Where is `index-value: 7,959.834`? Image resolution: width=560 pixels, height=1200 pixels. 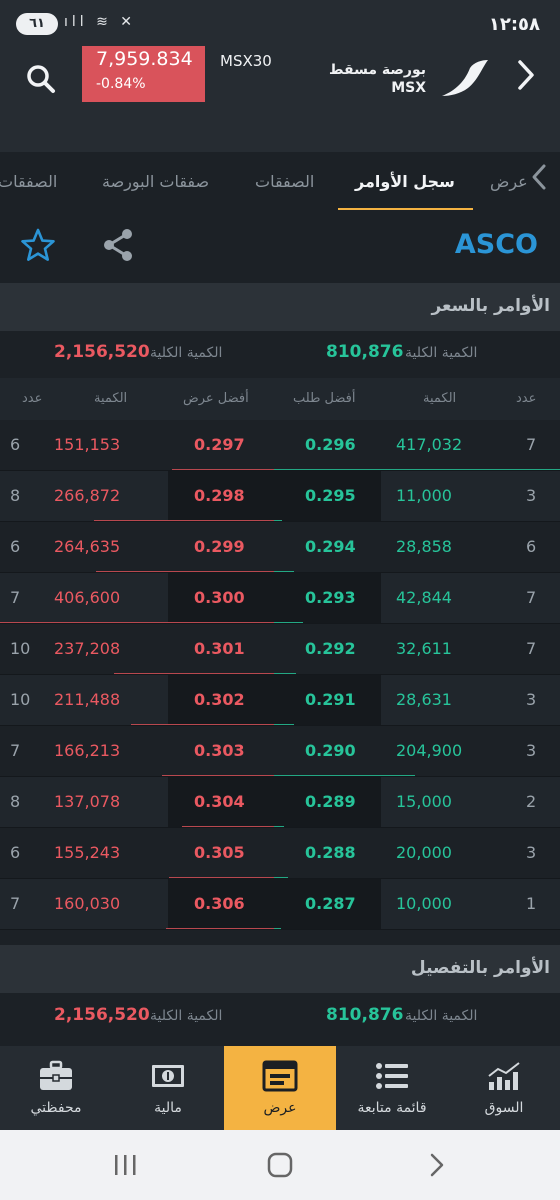
index-value: 7,959.834 is located at coordinates (144, 59).